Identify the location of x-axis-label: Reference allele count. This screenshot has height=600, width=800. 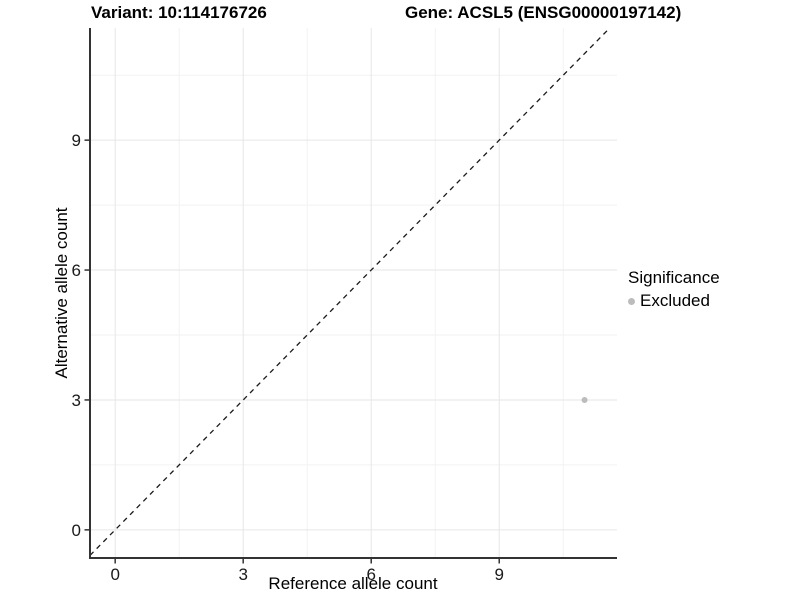
(353, 583).